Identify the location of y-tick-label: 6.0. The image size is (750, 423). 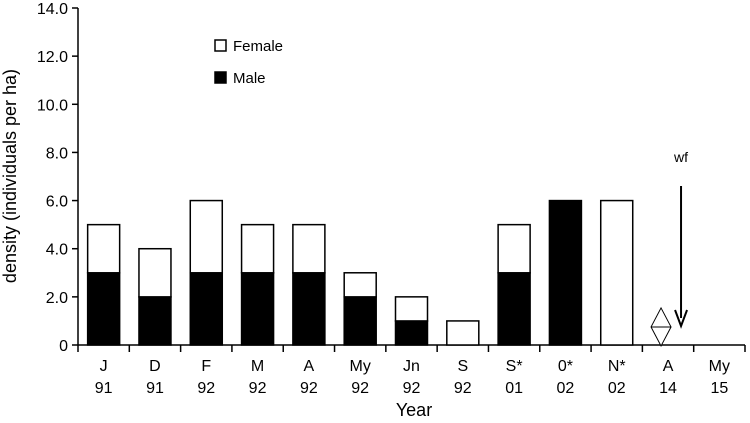
(57, 202).